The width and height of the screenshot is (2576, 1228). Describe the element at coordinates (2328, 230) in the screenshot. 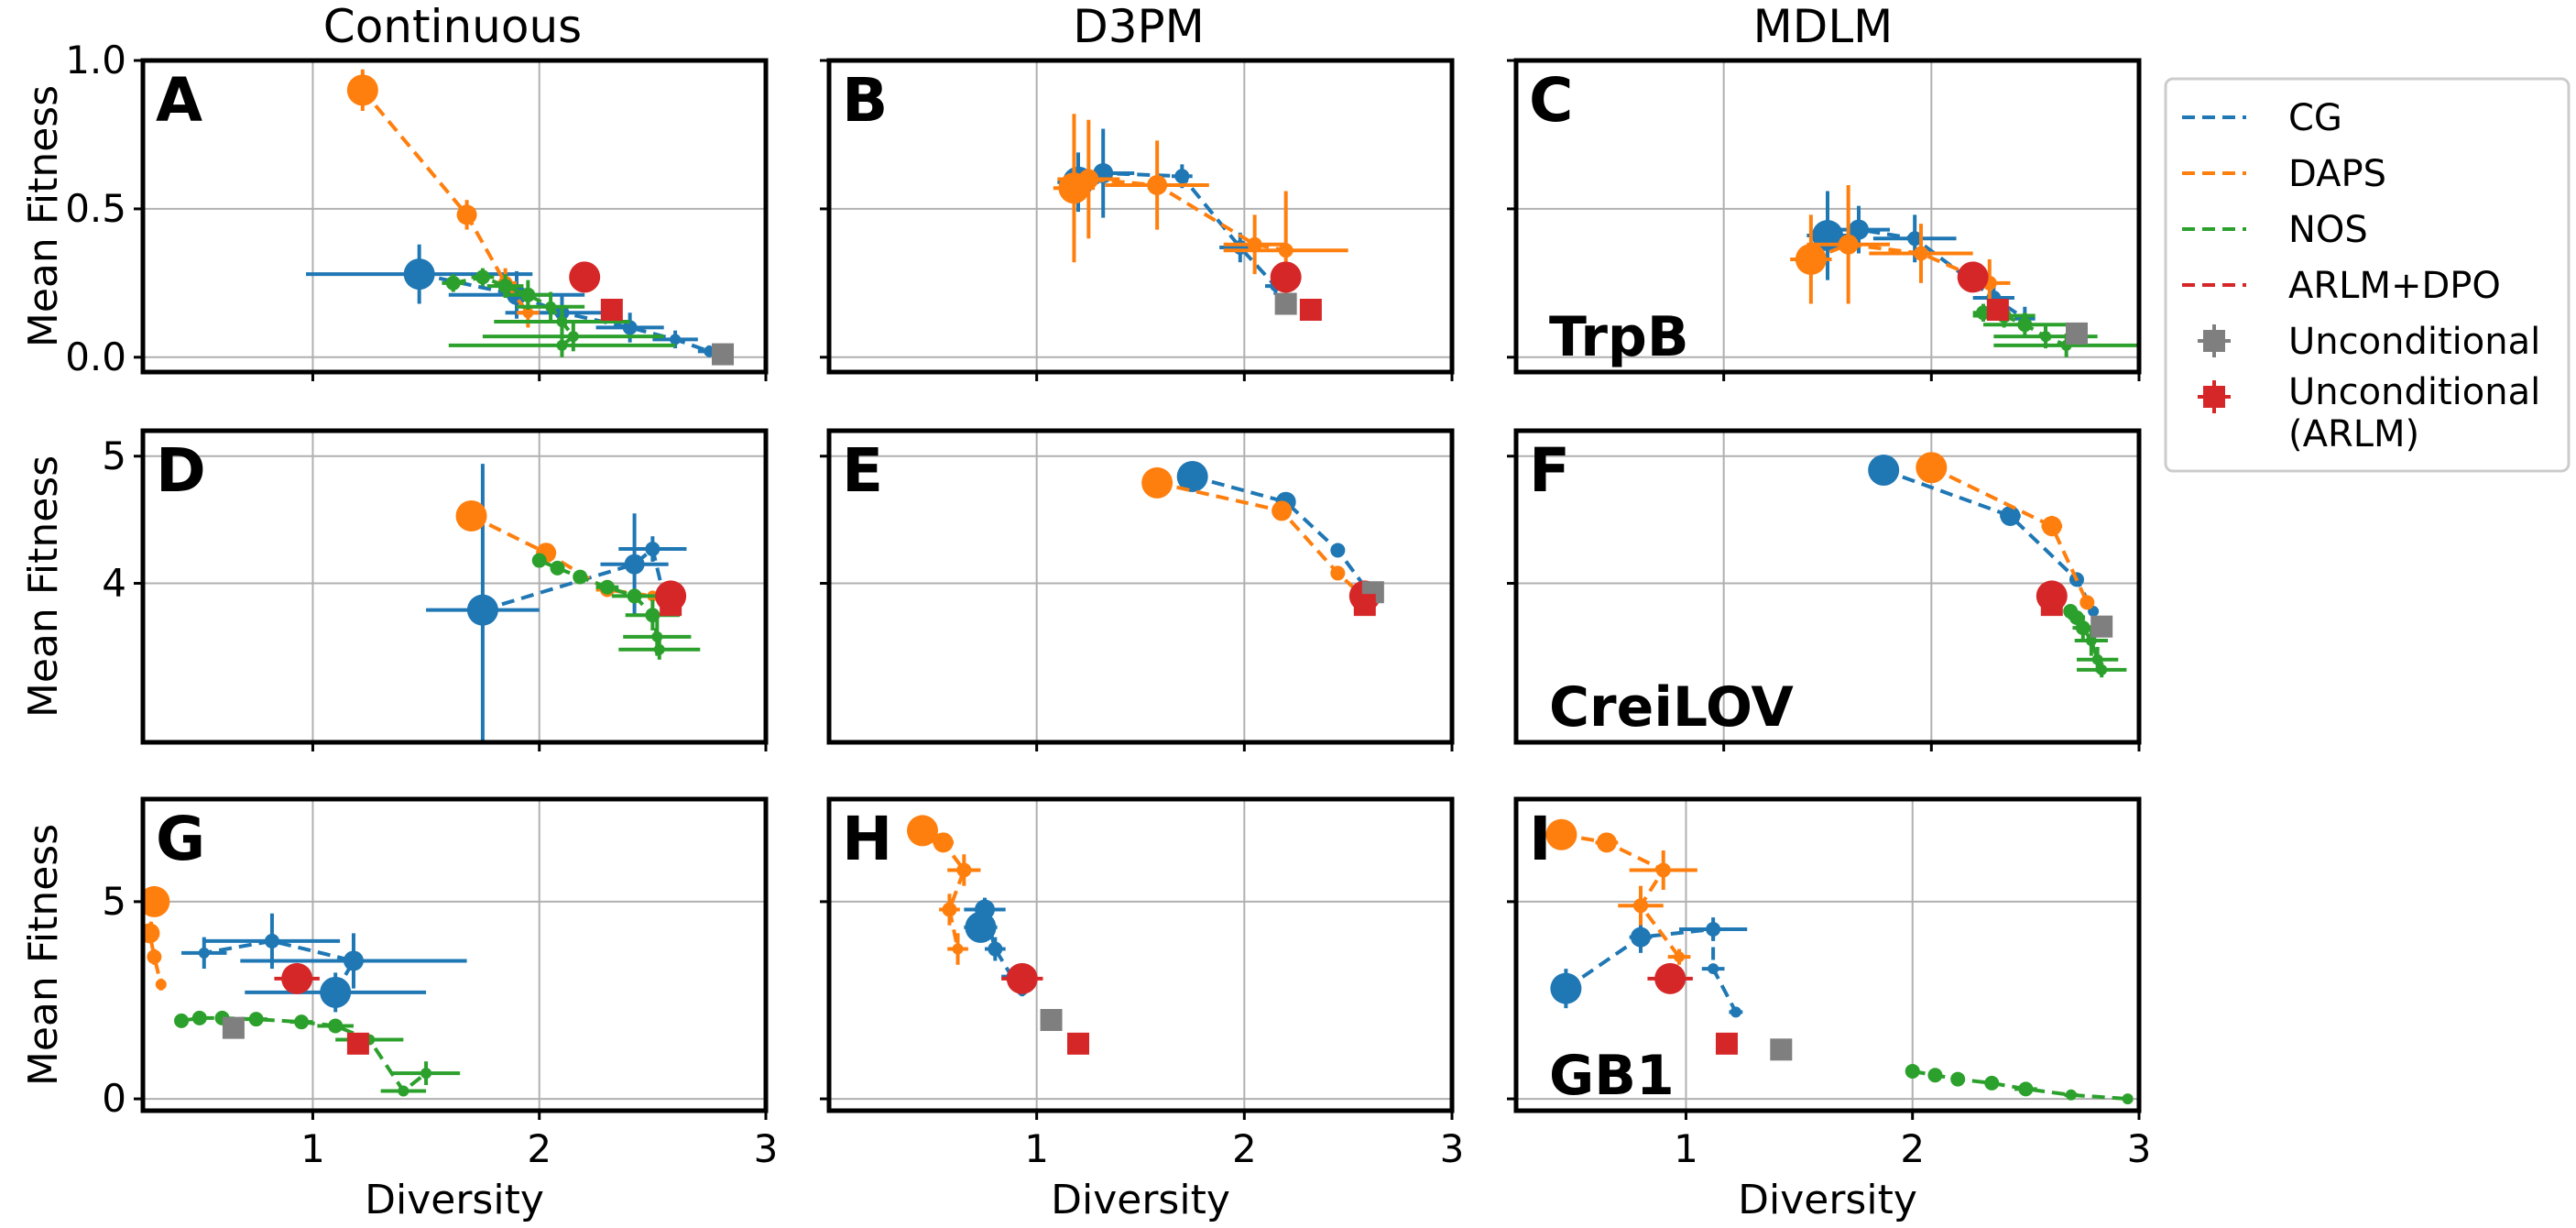

I see `legend-label: NOS` at that location.